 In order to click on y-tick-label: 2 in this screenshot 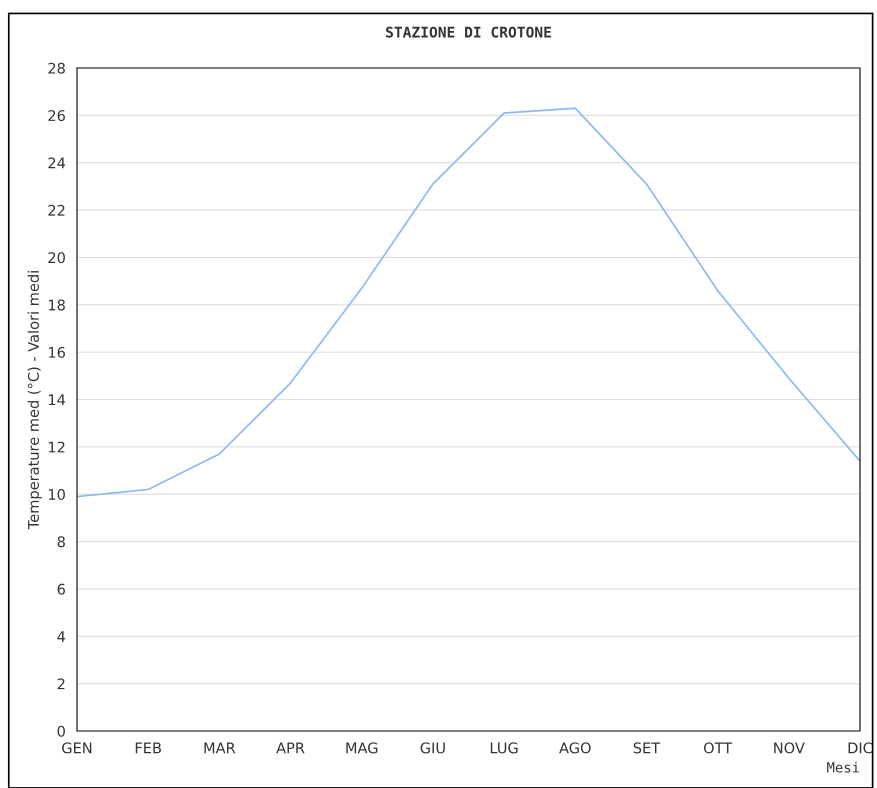, I will do `click(61, 684)`.